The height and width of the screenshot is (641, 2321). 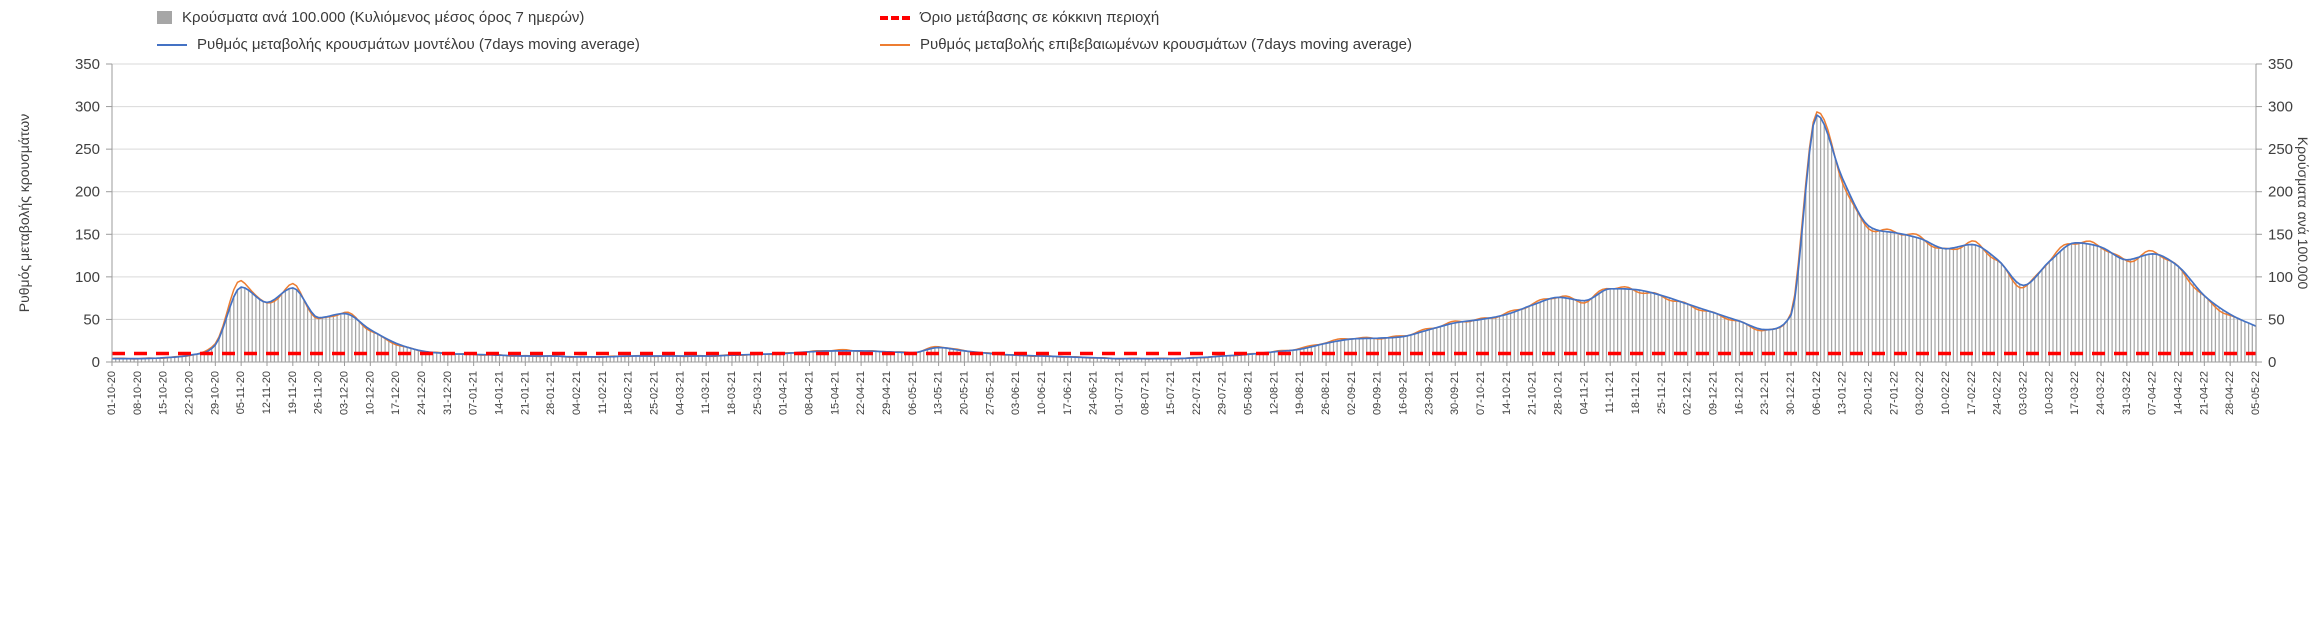 What do you see at coordinates (758, 393) in the screenshot?
I see `x-tick-label: 25-03-21` at bounding box center [758, 393].